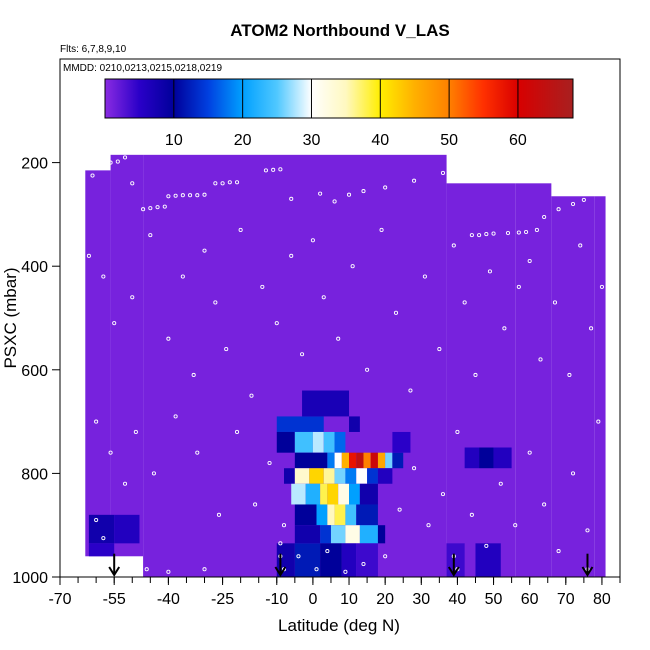  Describe the element at coordinates (34, 164) in the screenshot. I see `y-tick-label: 200` at that location.